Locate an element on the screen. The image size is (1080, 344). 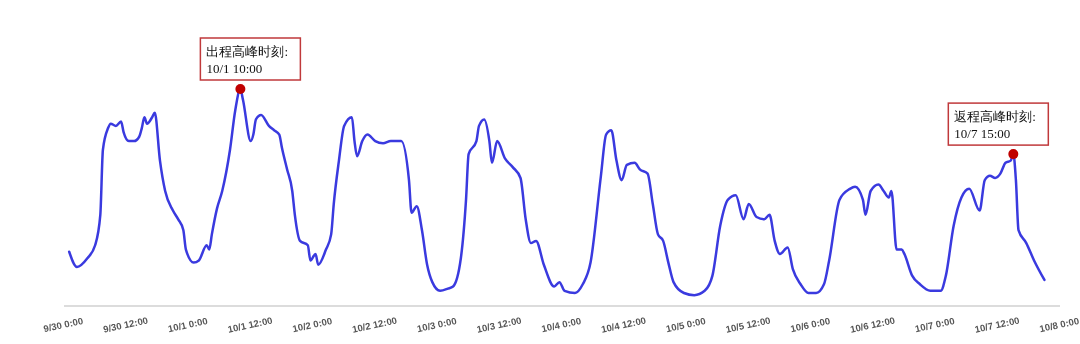
x-tick-label: 10/8 0:00 is located at coordinates (1059, 325).